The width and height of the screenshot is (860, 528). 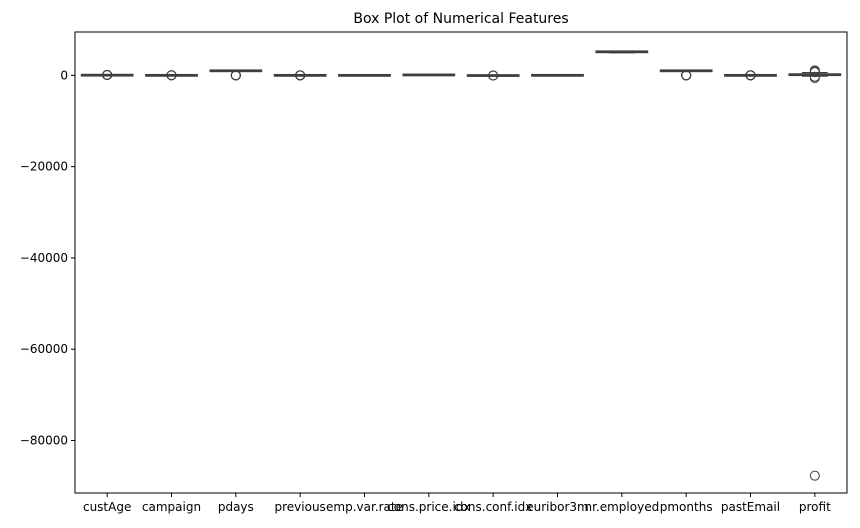 I want to click on x-tick-label: pdays, so click(x=236, y=507).